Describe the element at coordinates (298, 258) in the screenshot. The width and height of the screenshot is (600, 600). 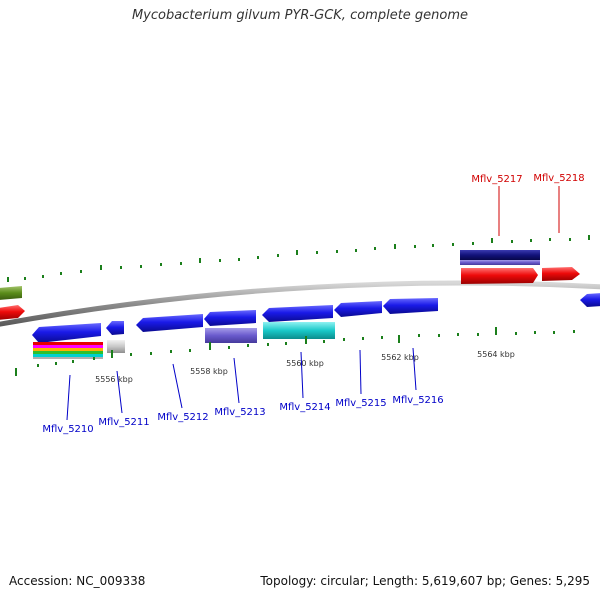
I see `outer-tick-track` at that location.